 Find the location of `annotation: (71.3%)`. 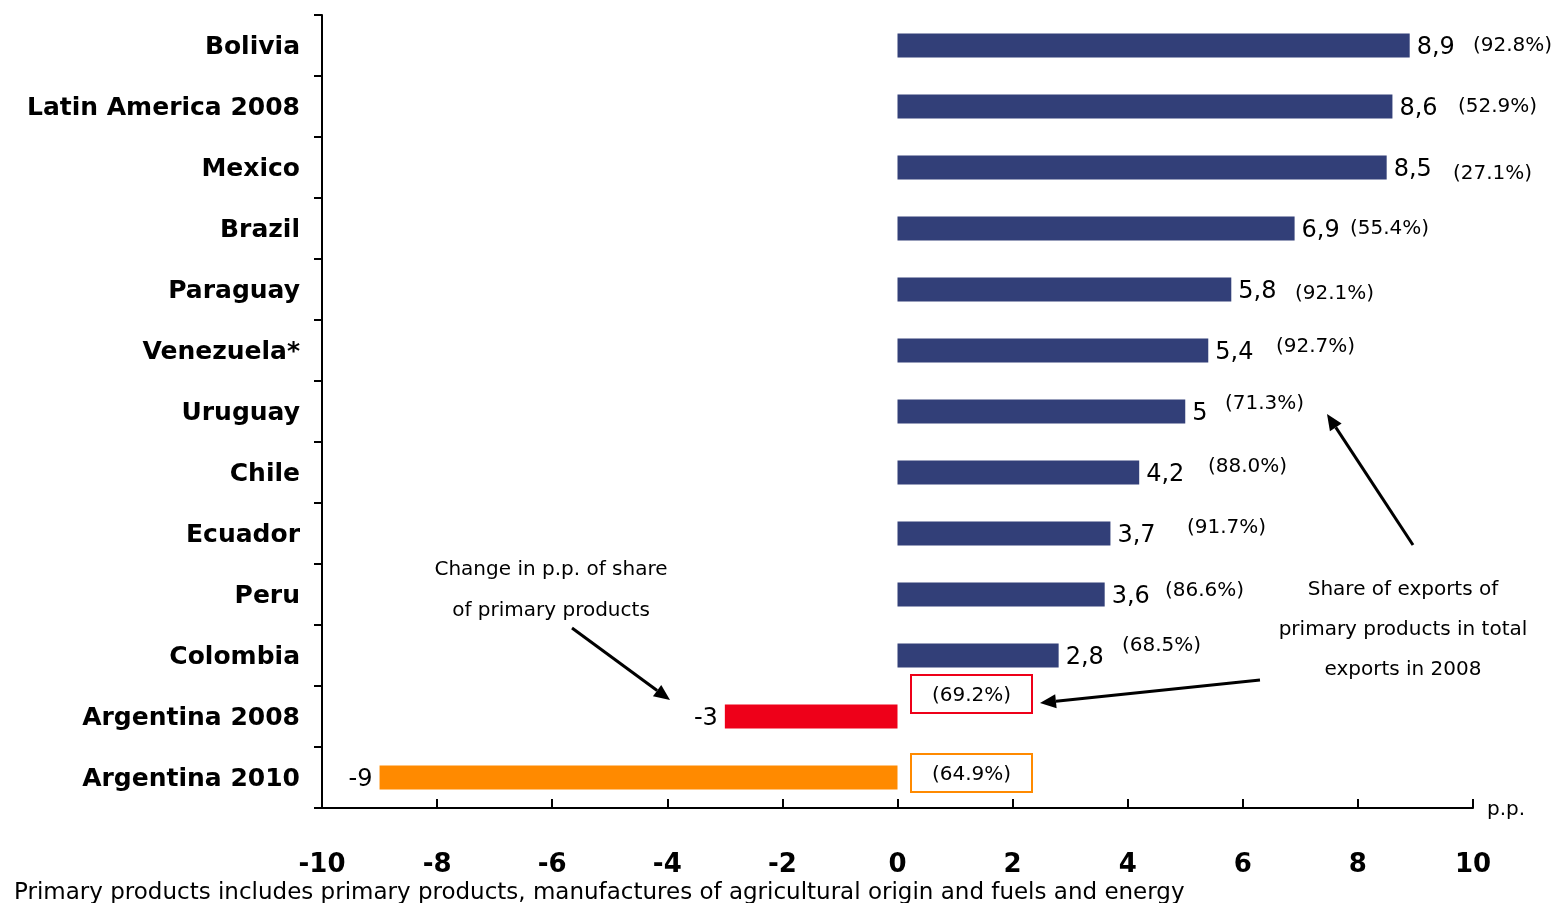

annotation: (71.3%) is located at coordinates (1265, 401).